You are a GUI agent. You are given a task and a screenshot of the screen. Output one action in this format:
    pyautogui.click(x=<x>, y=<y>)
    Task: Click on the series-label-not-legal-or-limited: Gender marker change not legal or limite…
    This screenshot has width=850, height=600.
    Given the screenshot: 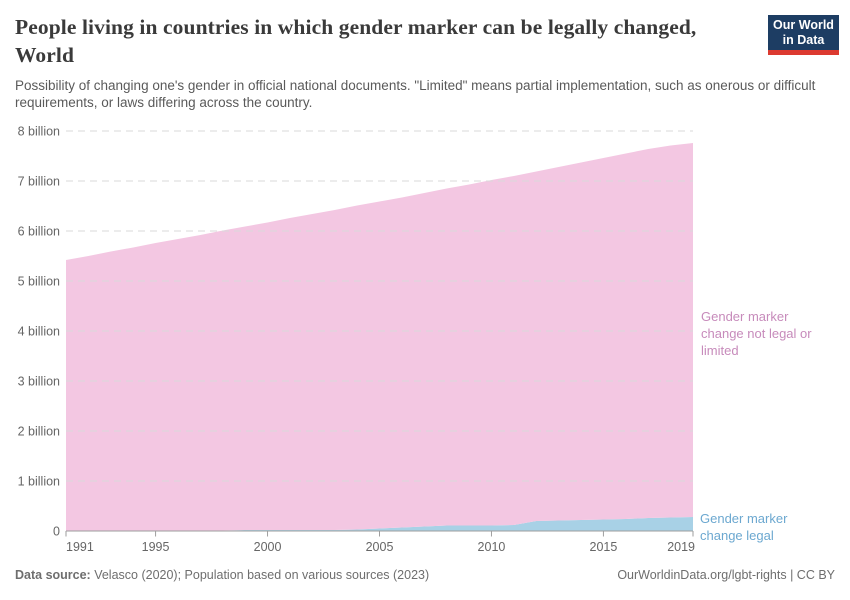 What is the action you would take?
    pyautogui.click(x=756, y=333)
    